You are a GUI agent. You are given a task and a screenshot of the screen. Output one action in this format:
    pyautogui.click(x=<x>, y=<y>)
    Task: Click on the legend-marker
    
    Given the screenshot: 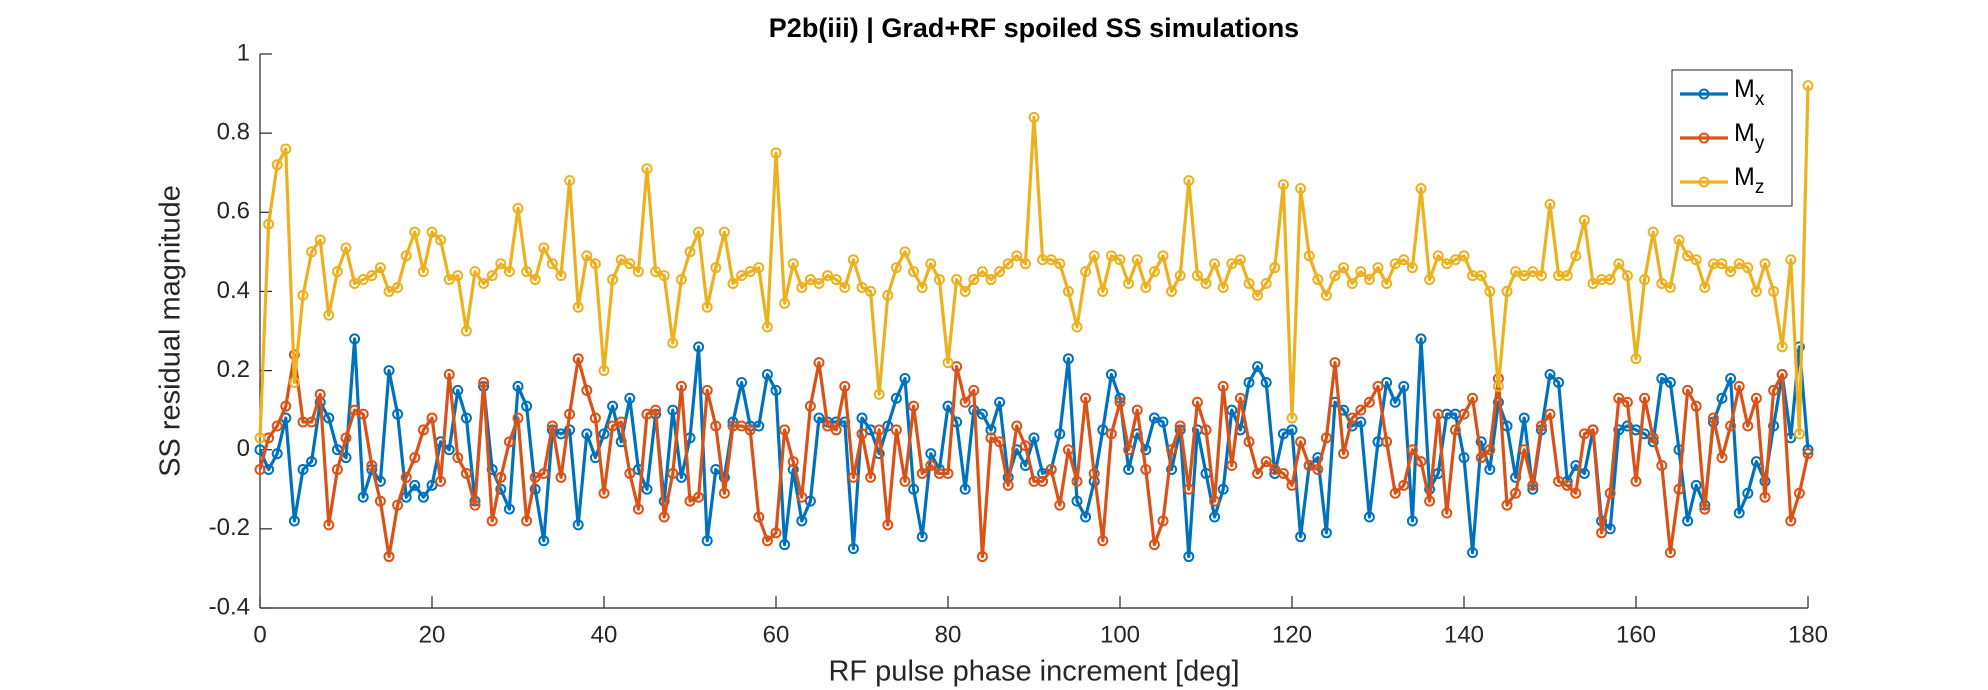 What is the action you would take?
    pyautogui.click(x=1704, y=94)
    